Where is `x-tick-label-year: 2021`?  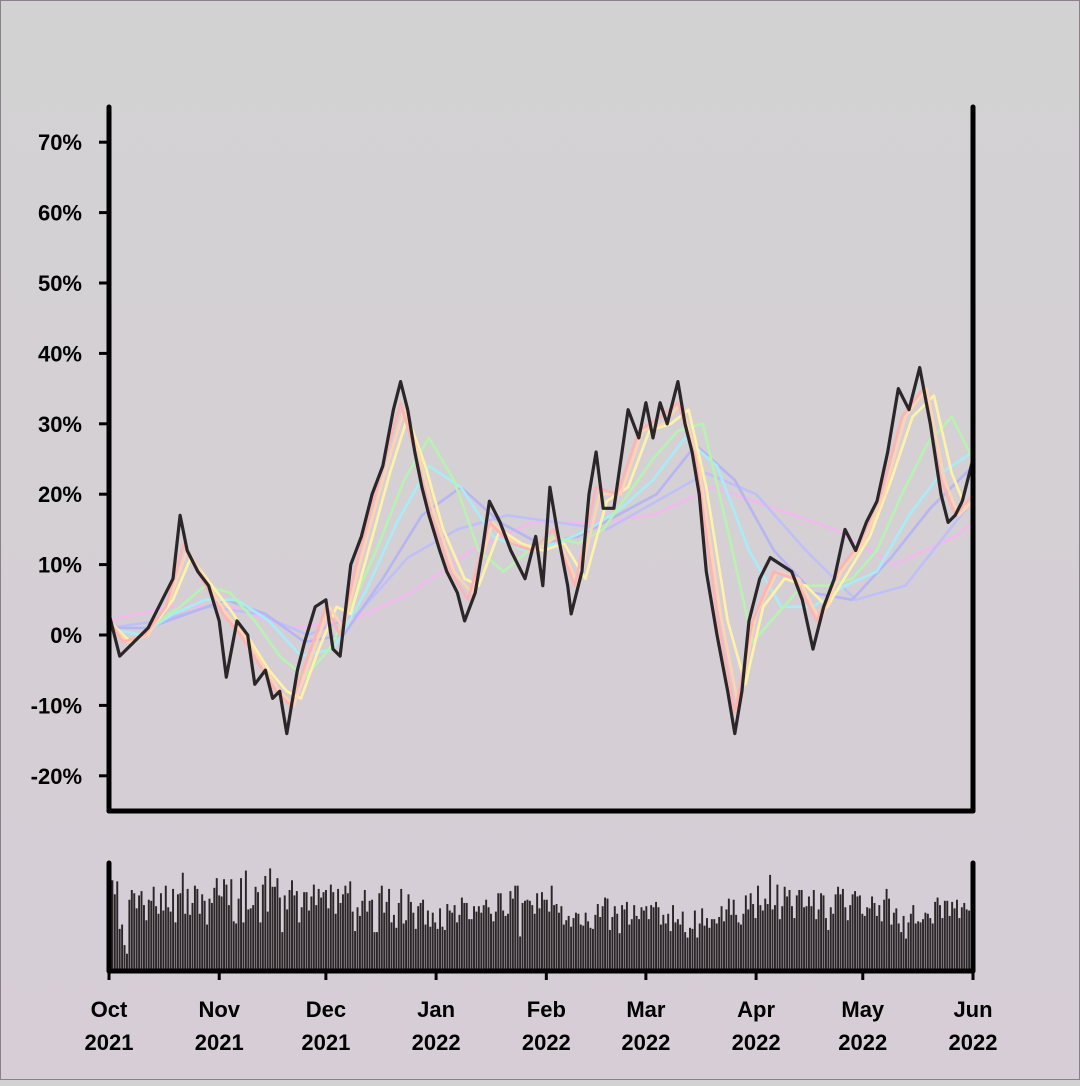
x-tick-label-year: 2021 is located at coordinates (219, 1042).